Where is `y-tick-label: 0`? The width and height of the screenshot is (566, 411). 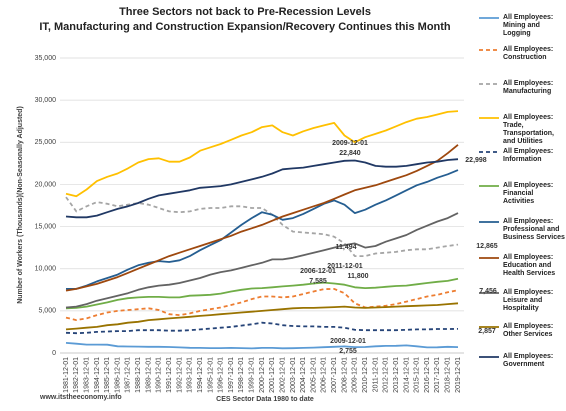
y-tick-label: 0 is located at coordinates (54, 353).